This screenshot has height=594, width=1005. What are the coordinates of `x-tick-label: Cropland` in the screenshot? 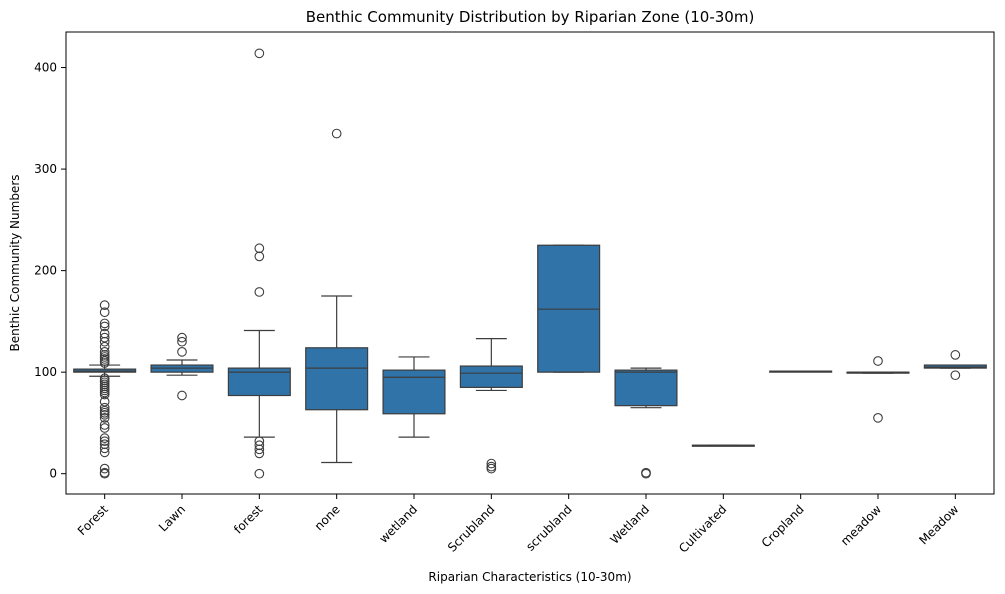 It's located at (783, 526).